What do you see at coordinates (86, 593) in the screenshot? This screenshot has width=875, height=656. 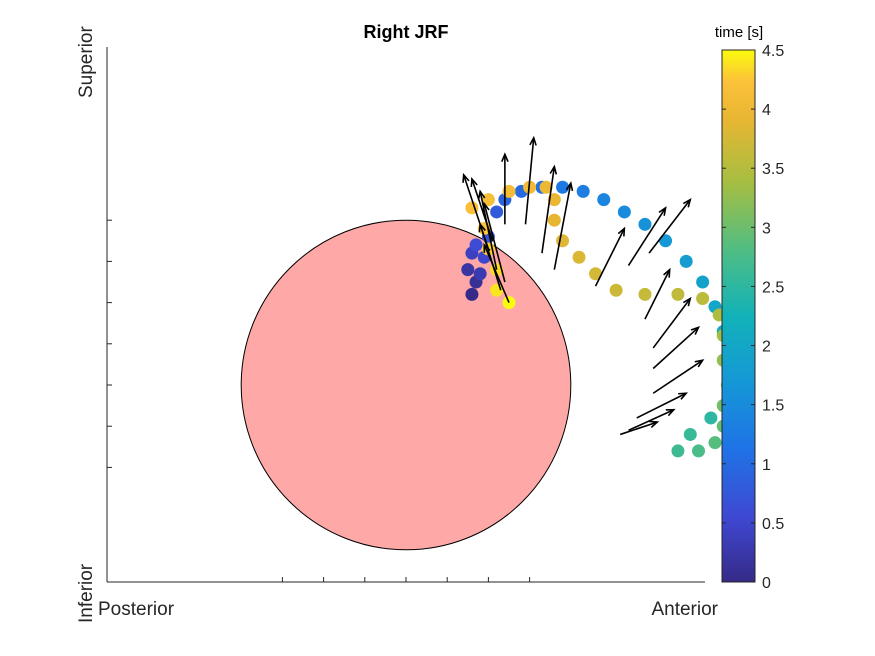 I see `y-axis-label-inferior: Inferior` at bounding box center [86, 593].